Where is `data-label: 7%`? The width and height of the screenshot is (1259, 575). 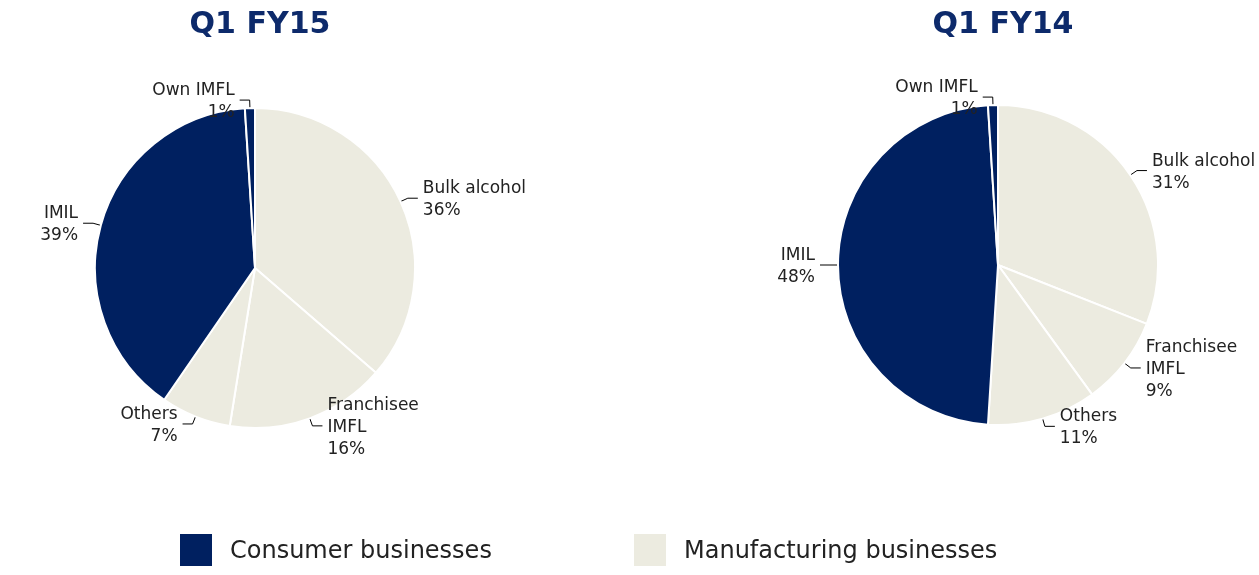 data-label: 7% is located at coordinates (164, 434).